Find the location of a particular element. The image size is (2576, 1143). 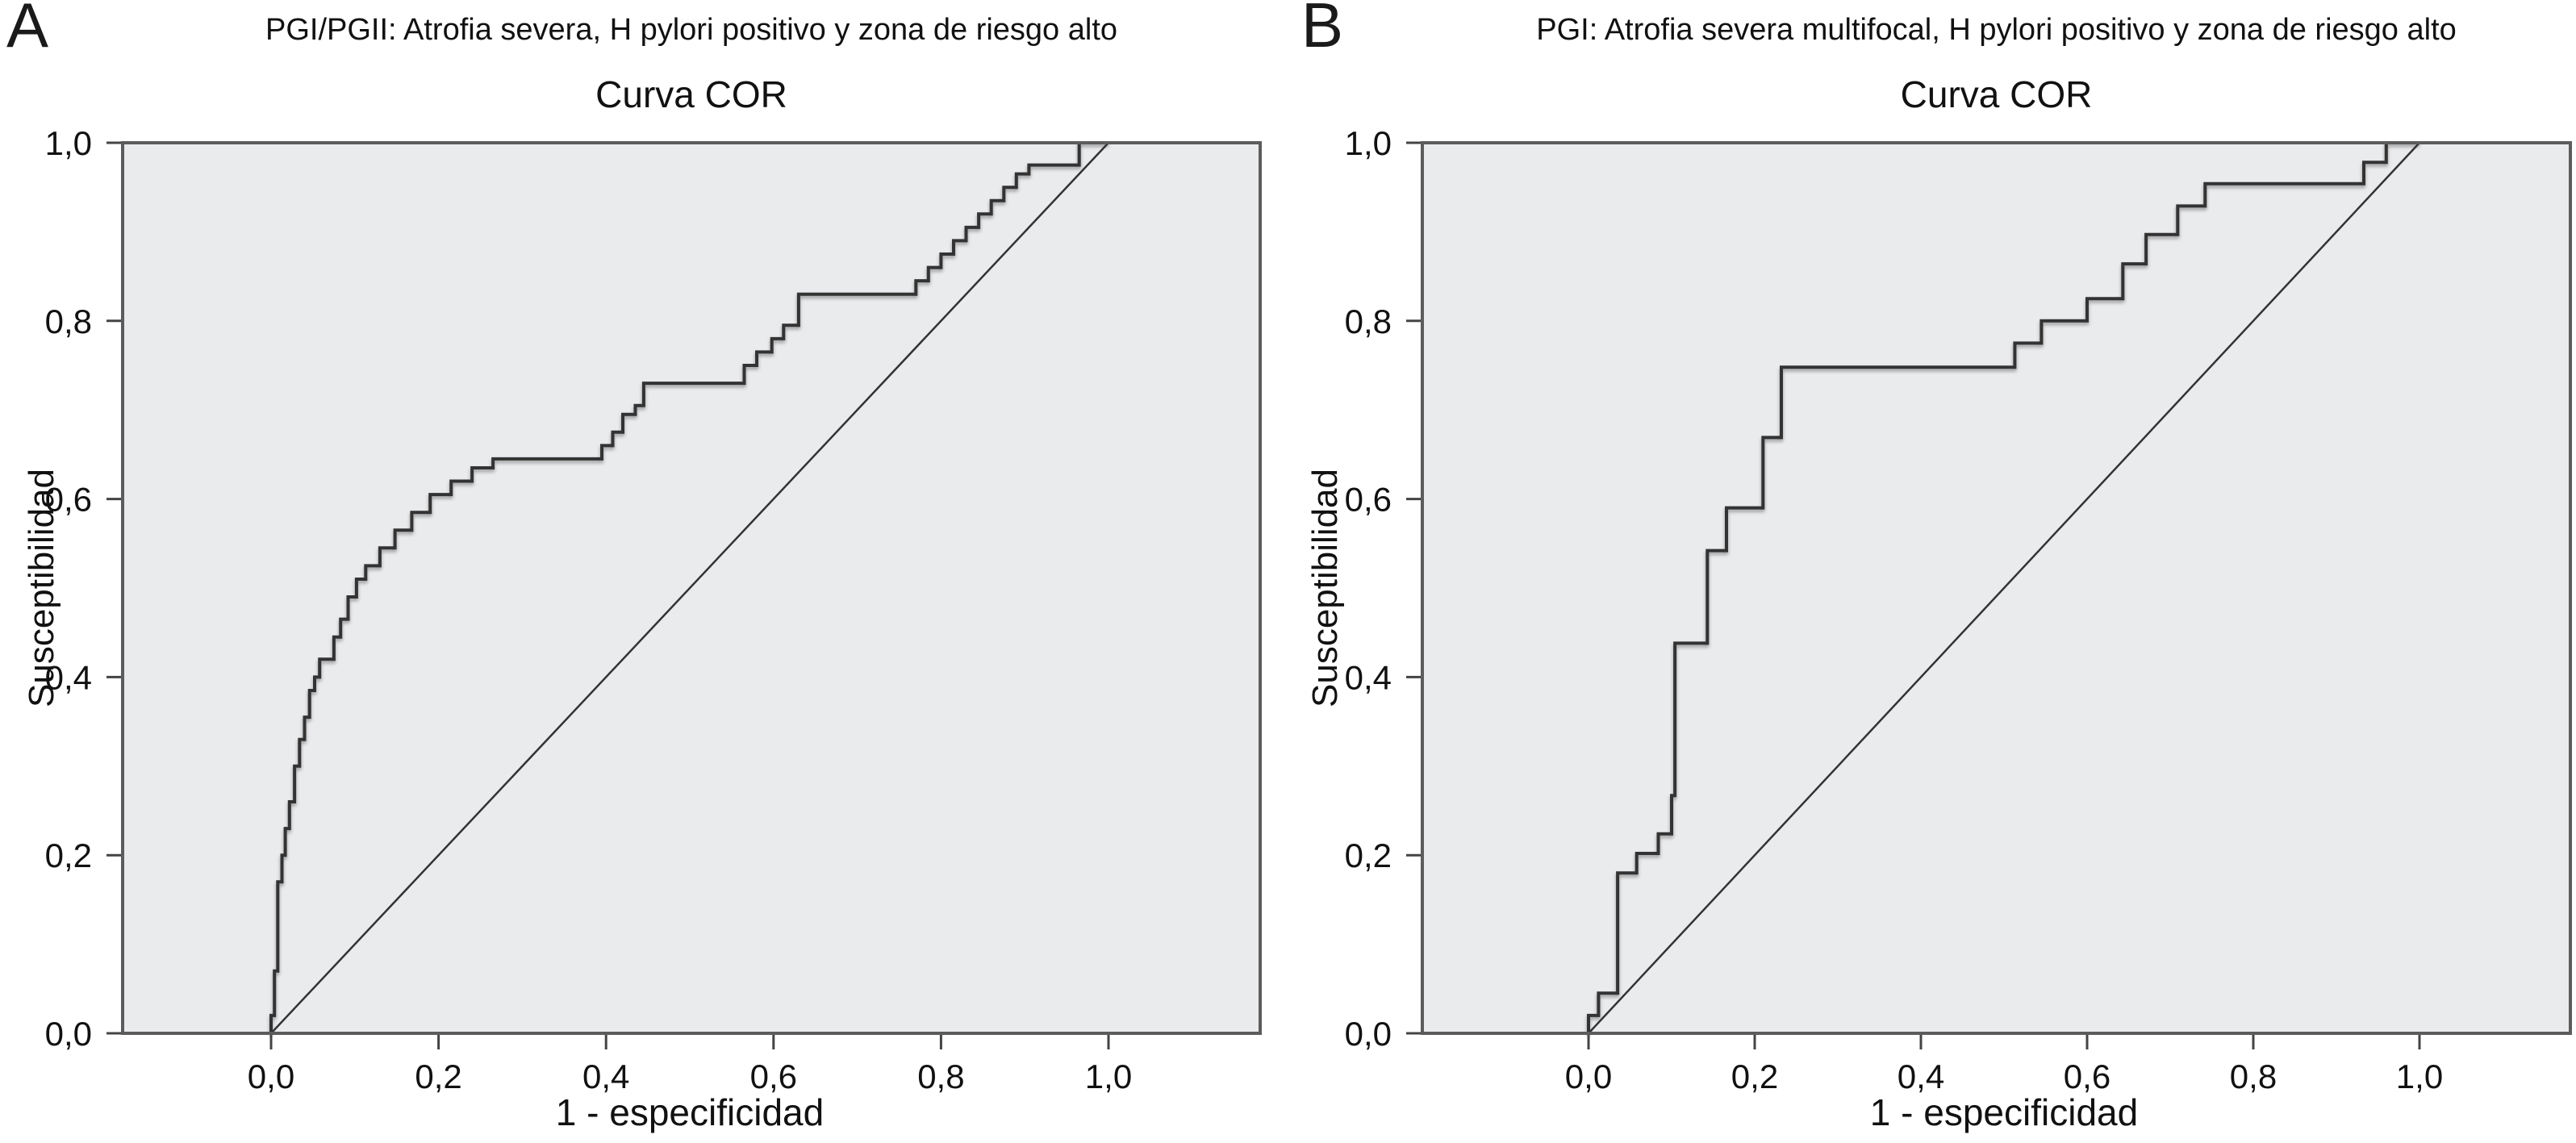

panel-b-chart-title: Curva COR is located at coordinates (1996, 94).